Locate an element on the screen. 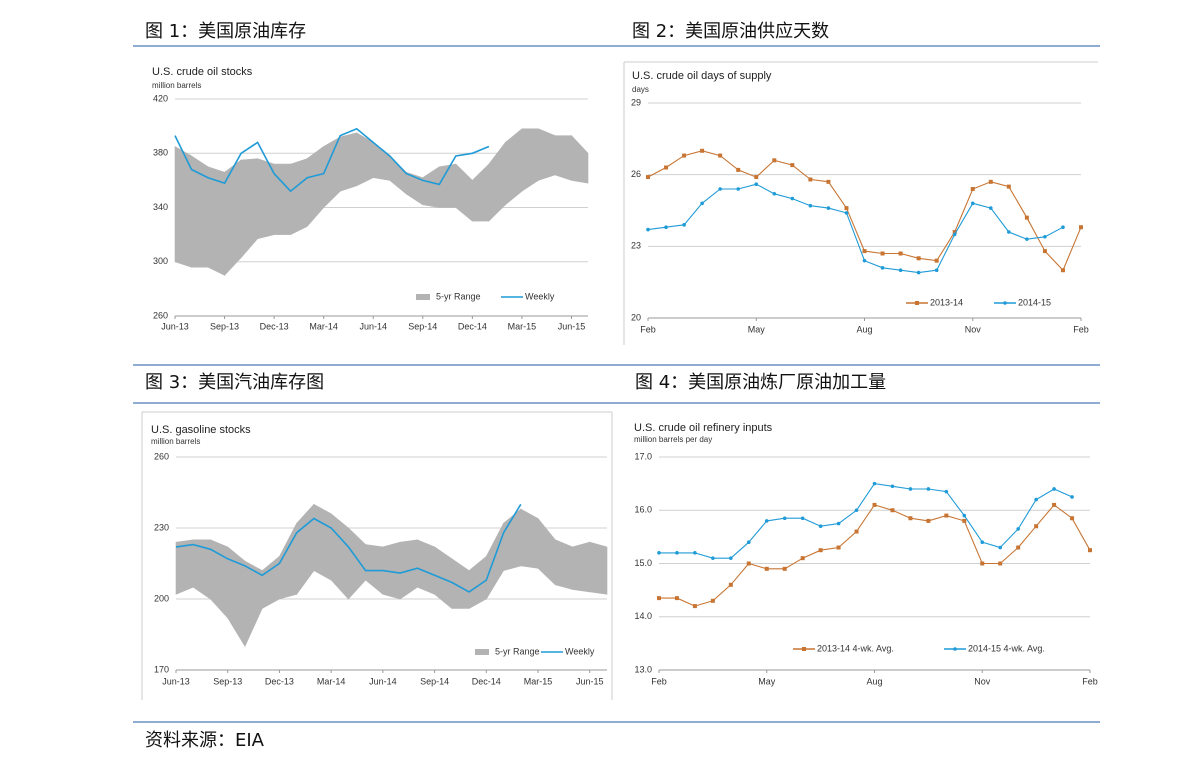 Image resolution: width=1191 pixels, height=770 pixels. legend-label: 2013-14 4-wk. Avg. is located at coordinates (855, 648).